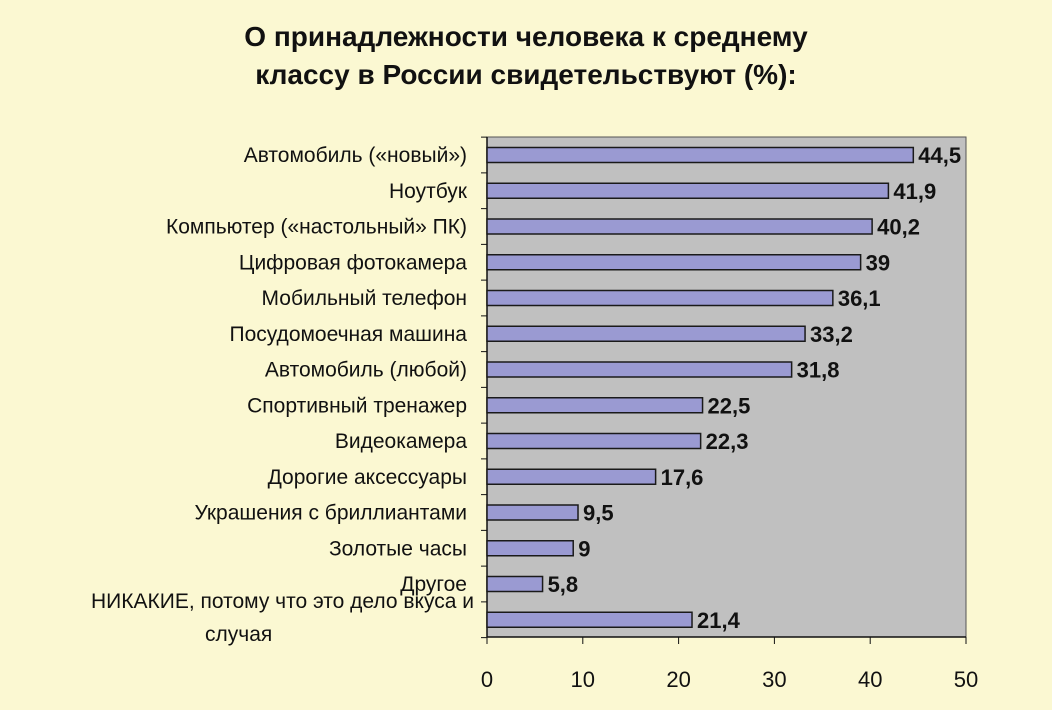 This screenshot has height=710, width=1052. What do you see at coordinates (526, 74) in the screenshot?
I see `chart-title-line-2: классу в России свидетельствуют (%):` at bounding box center [526, 74].